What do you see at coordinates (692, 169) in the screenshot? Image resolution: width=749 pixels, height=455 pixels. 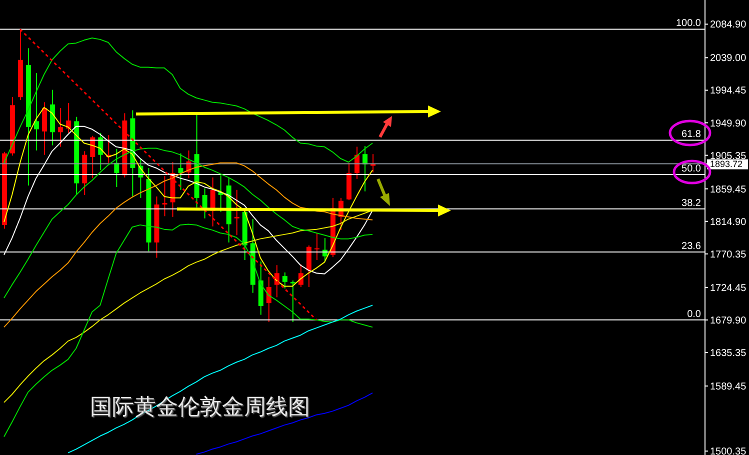 I see `annotation: 50.0` at bounding box center [692, 169].